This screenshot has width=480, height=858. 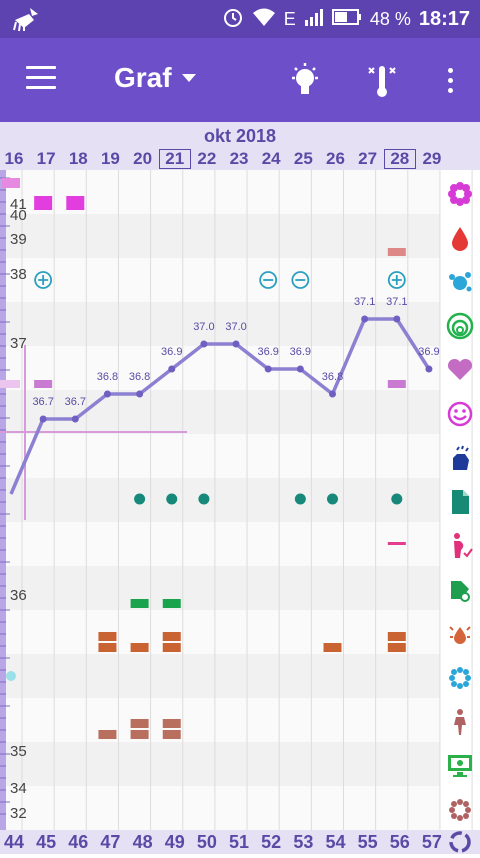 I want to click on y-axis-label: 39, so click(x=18, y=239).